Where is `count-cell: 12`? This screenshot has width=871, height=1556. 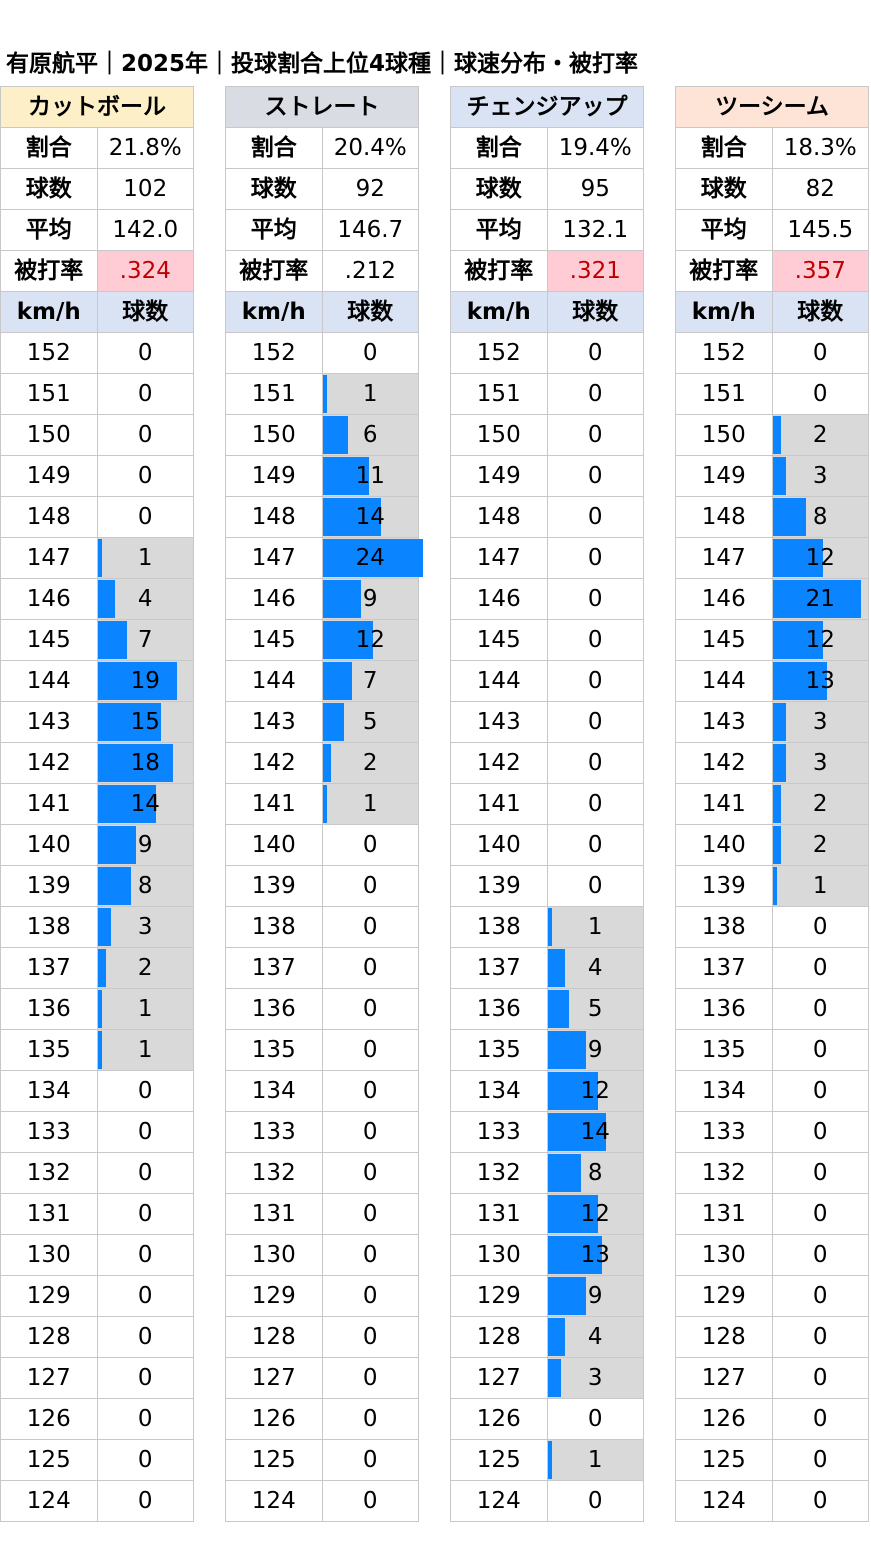
count-cell: 12 is located at coordinates (820, 558).